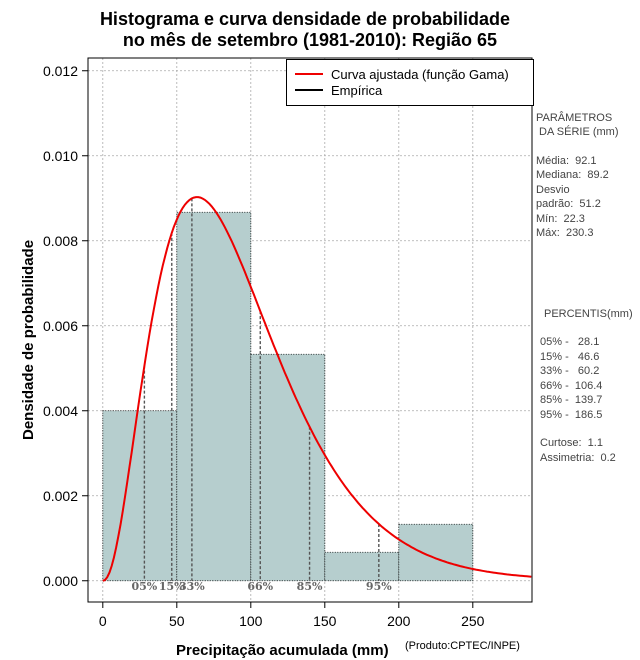 This screenshot has width=640, height=660. Describe the element at coordinates (570, 371) in the screenshot. I see `percentil-row: 33% - 60.2` at that location.